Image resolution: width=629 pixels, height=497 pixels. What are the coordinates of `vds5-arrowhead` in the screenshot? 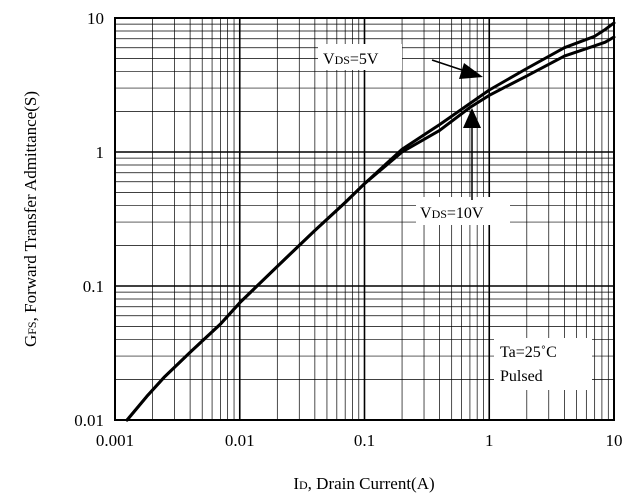 It's located at (471, 71).